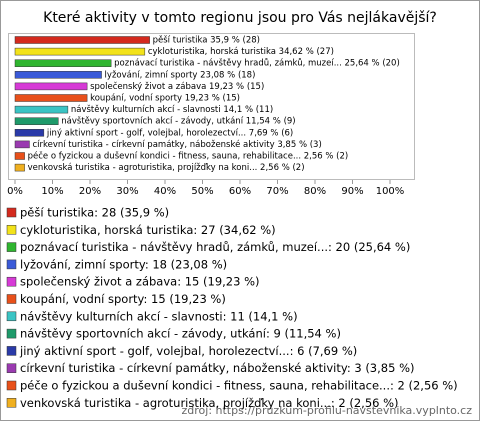  Describe the element at coordinates (123, 299) in the screenshot. I see `legend-label: koupání, vodní sporty: 15 (19,23 %)` at that location.